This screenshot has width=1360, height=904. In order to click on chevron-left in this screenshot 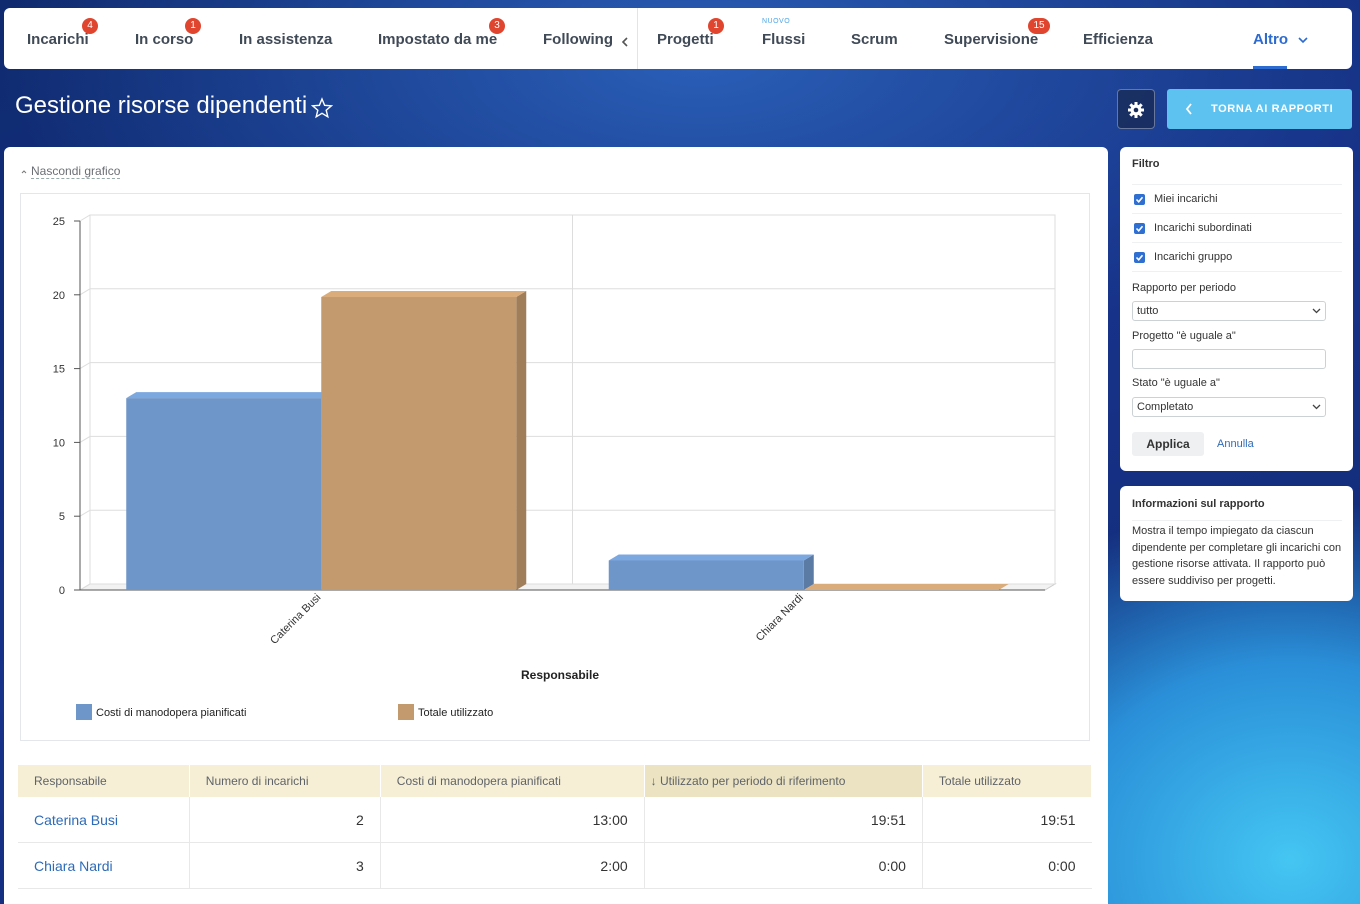, I will do `click(1189, 109)`.